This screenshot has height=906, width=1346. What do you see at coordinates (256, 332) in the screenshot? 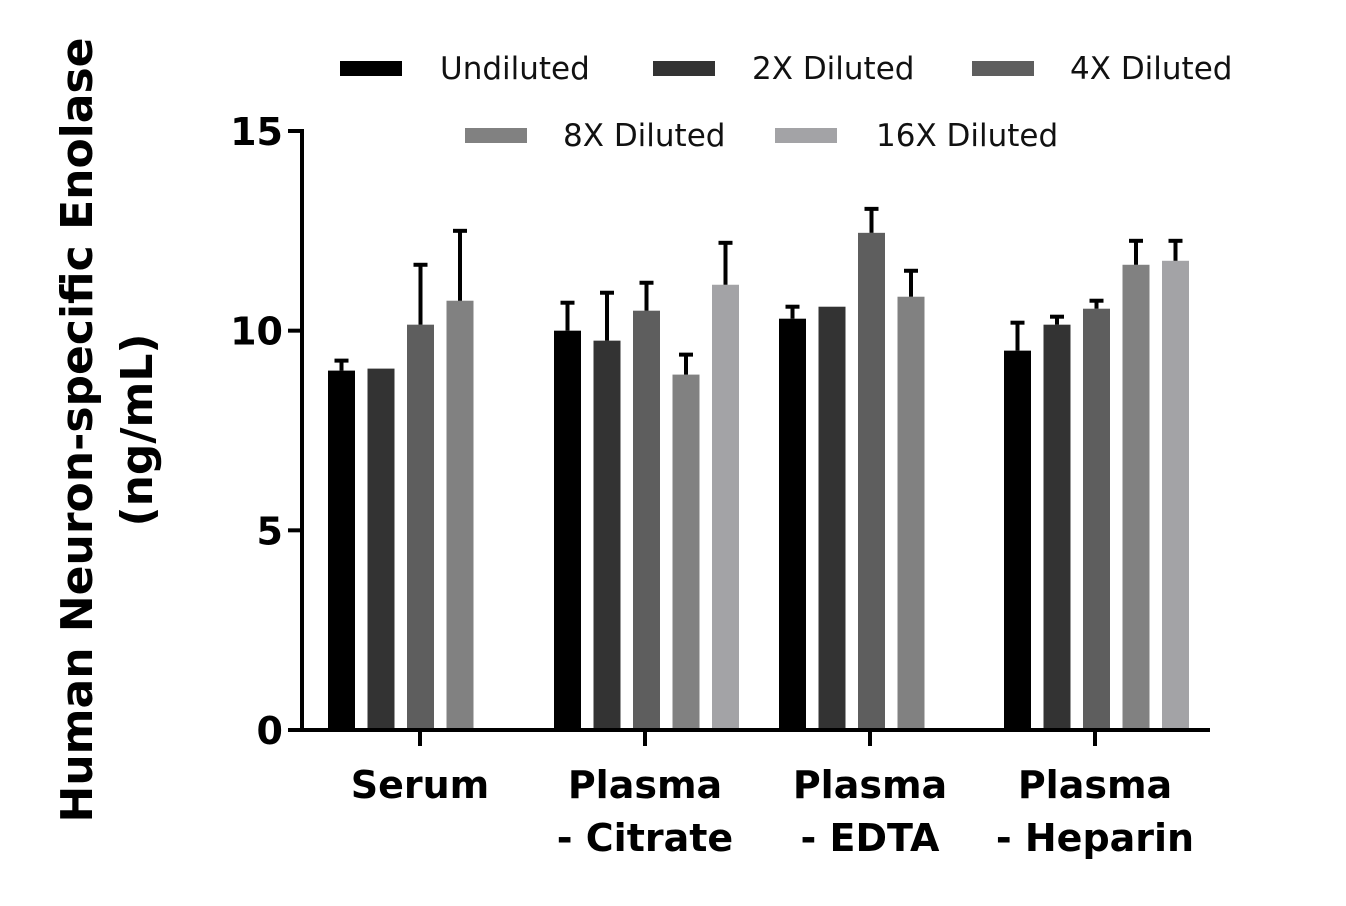
I see `y-tick-label-10: 10` at bounding box center [256, 332].